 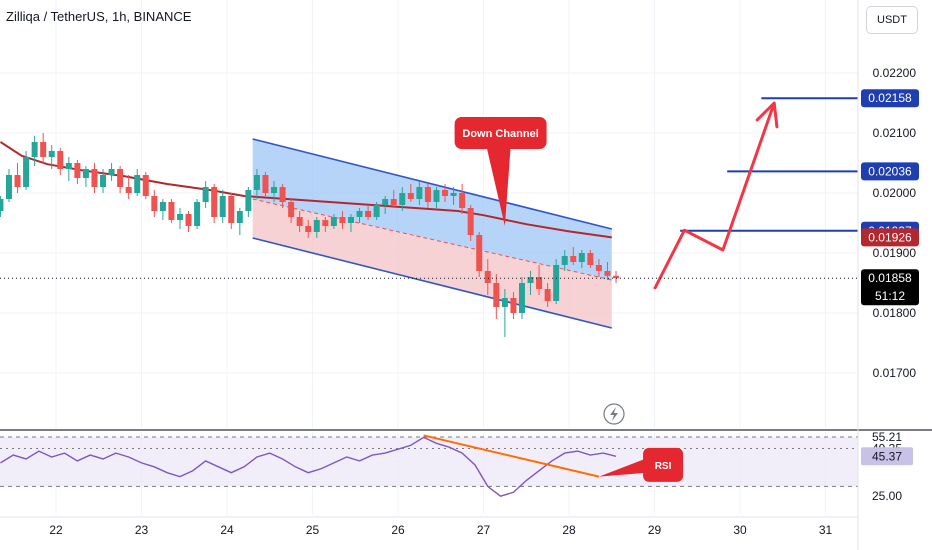 I want to click on callout-box, so click(x=500, y=133).